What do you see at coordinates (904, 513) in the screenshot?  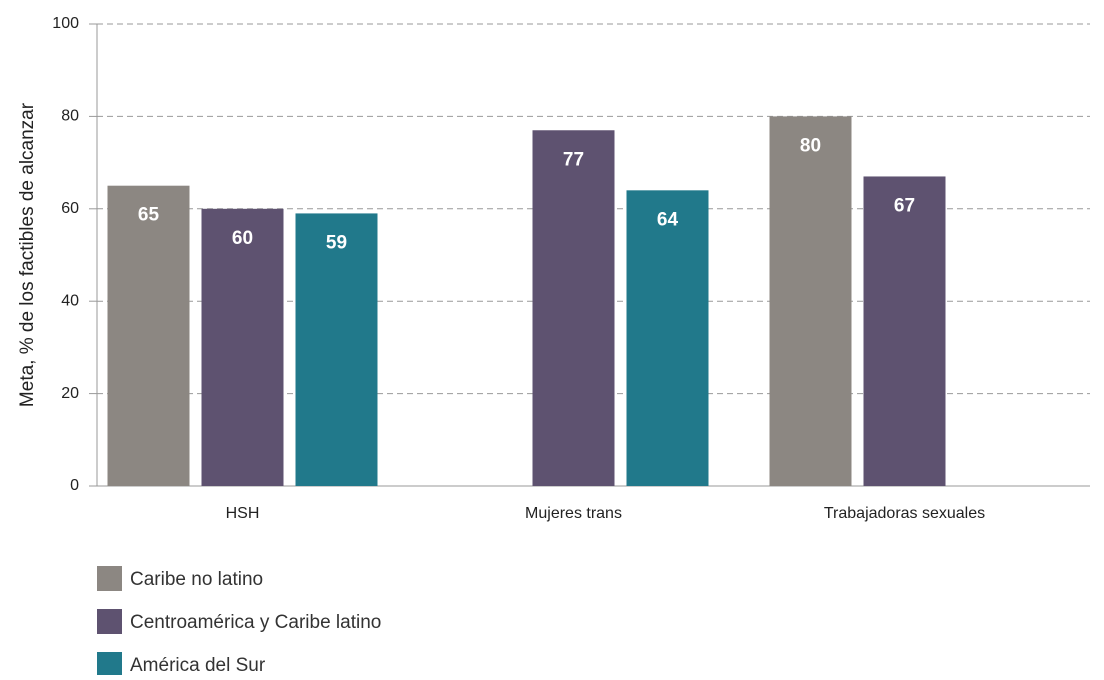 I see `x-tick-label: Trabajadoras sexuales` at bounding box center [904, 513].